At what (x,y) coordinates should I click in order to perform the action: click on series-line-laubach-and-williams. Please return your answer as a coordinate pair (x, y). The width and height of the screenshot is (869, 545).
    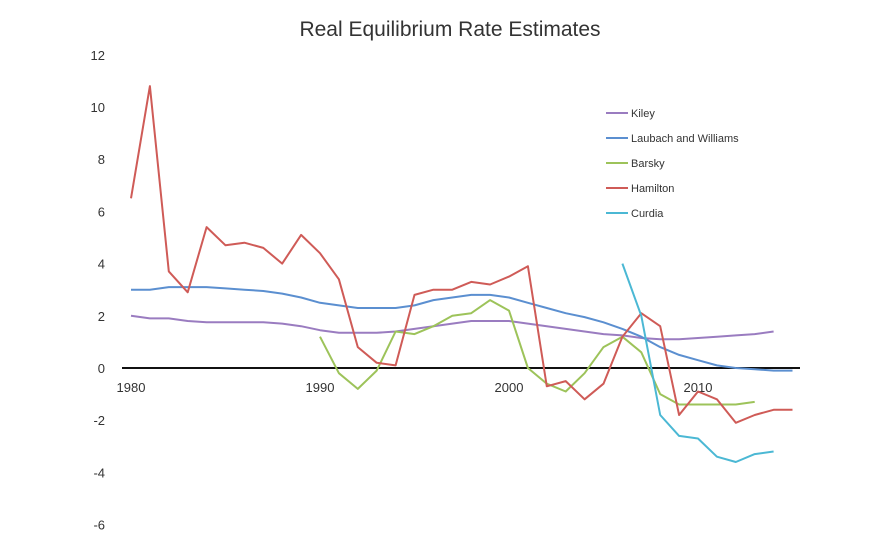
    Looking at the image, I should click on (462, 329).